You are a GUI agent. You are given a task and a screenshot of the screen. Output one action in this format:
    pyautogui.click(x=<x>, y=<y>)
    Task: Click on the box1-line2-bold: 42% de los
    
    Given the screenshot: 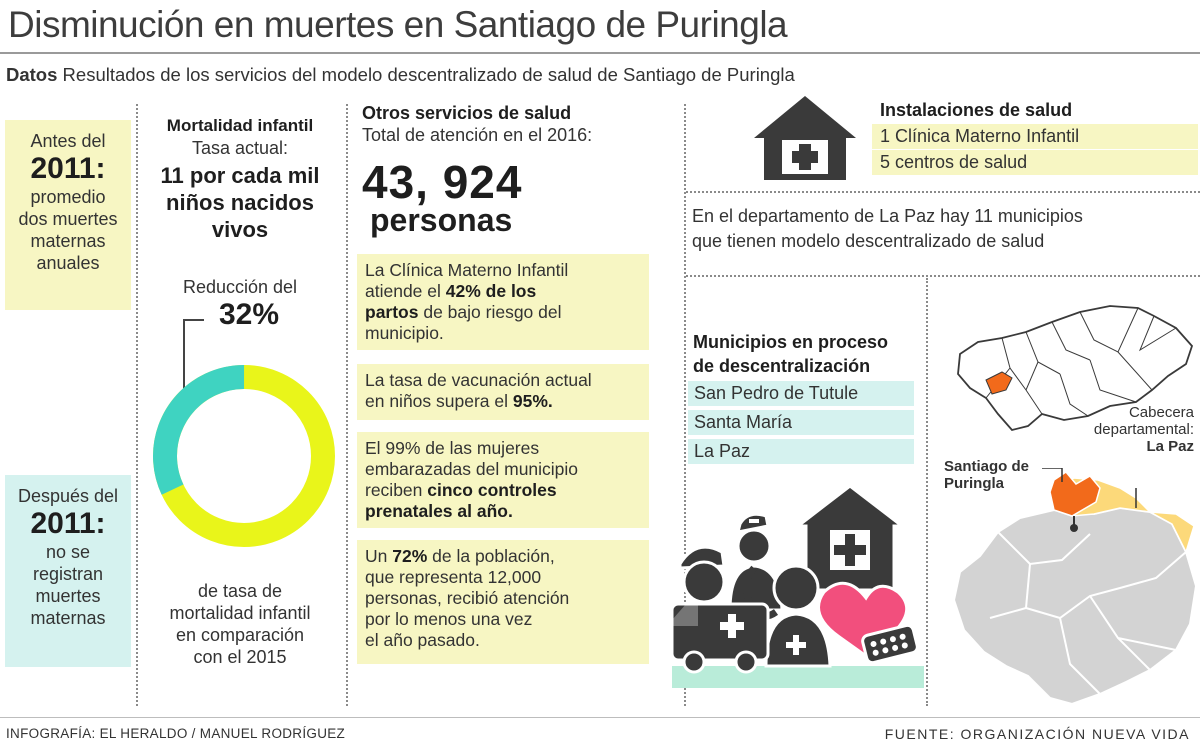 What is the action you would take?
    pyautogui.click(x=491, y=291)
    